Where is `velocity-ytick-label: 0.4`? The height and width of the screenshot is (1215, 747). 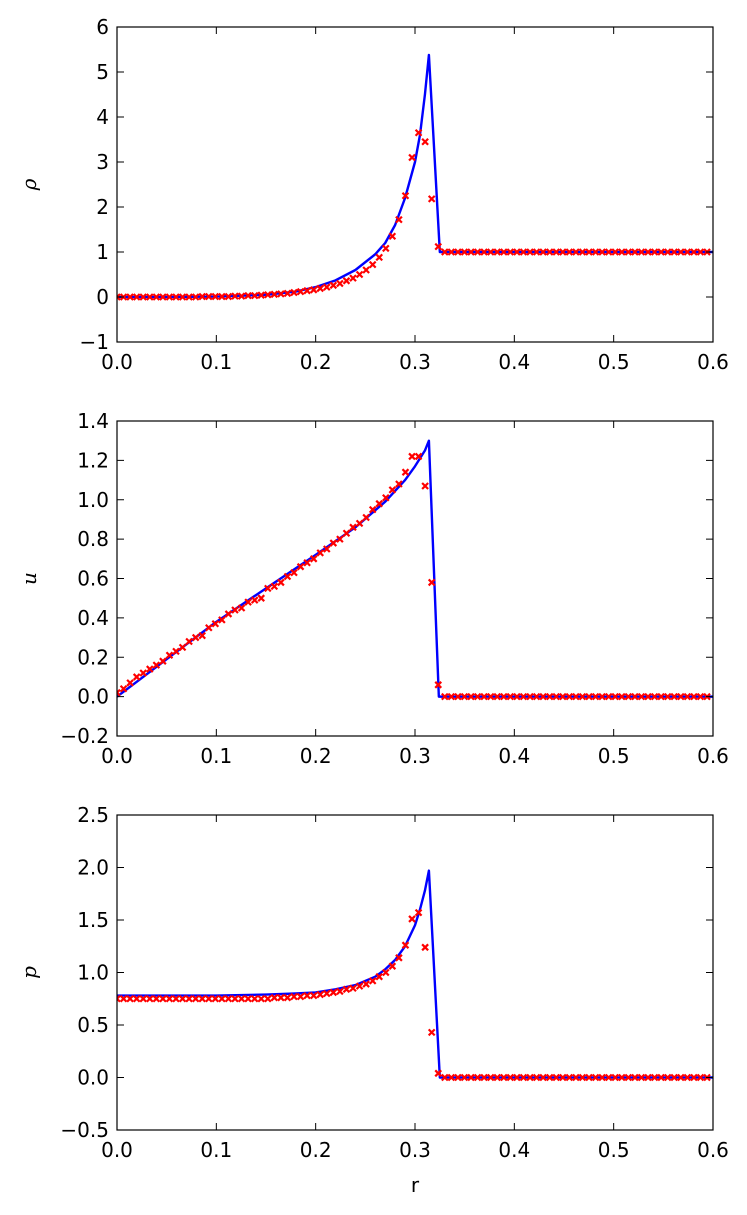 velocity-ytick-label: 0.4 is located at coordinates (93, 618).